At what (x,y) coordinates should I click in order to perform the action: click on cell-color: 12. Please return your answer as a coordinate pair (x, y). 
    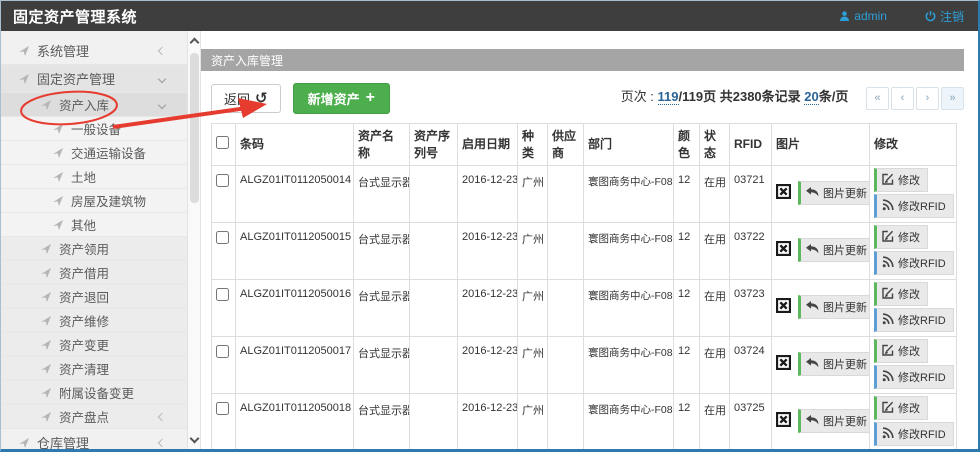
    Looking at the image, I should click on (686, 308).